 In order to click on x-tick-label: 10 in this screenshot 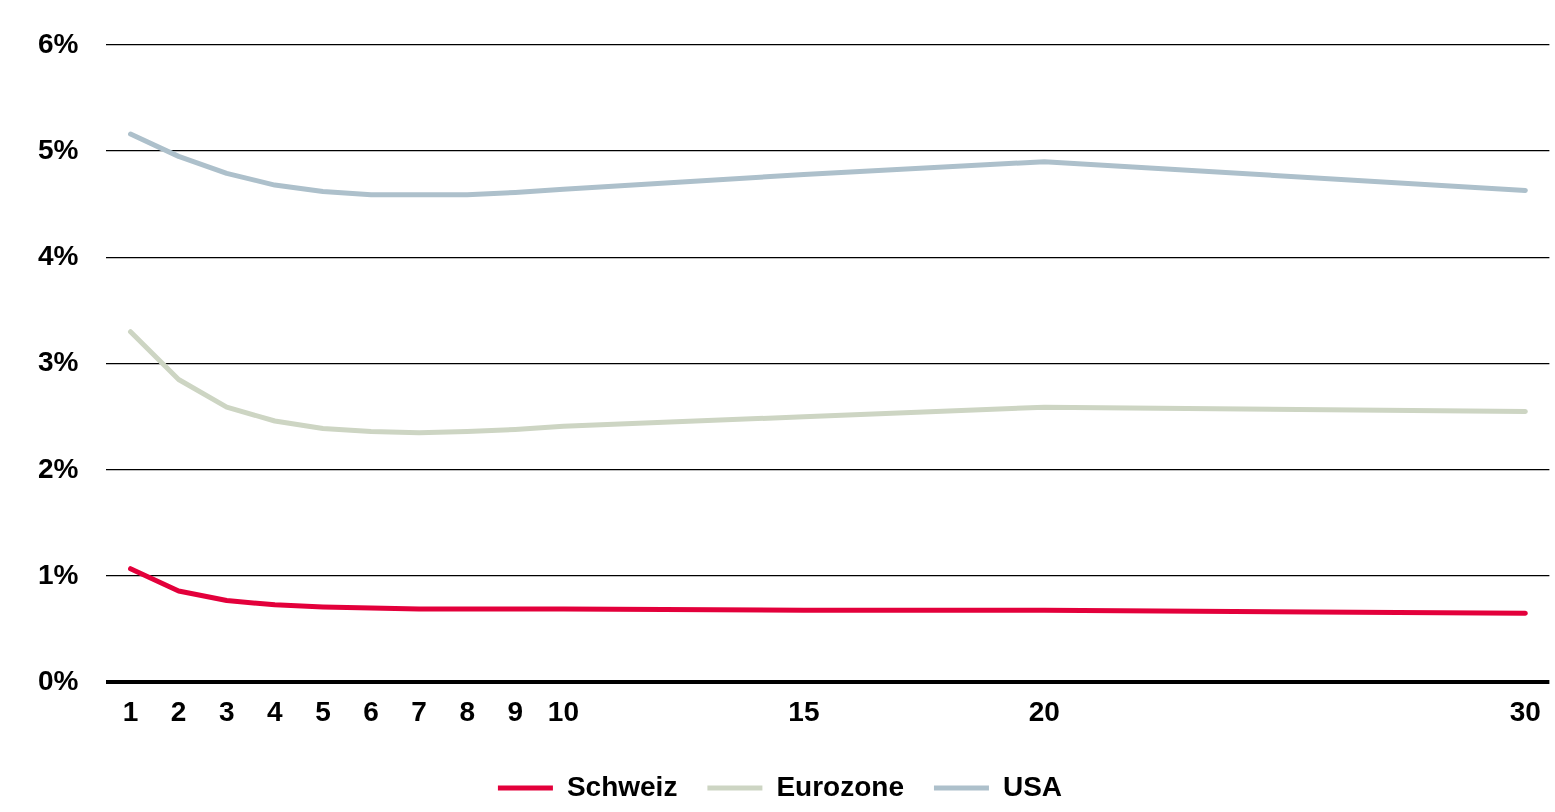, I will do `click(563, 711)`.